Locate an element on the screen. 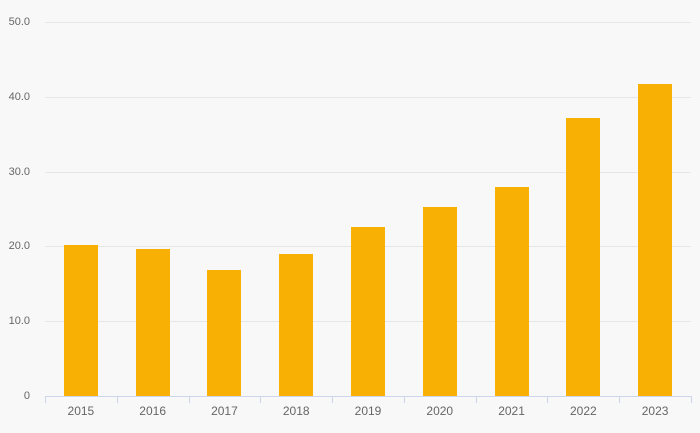 This screenshot has height=433, width=700. bar-2015 is located at coordinates (80, 320).